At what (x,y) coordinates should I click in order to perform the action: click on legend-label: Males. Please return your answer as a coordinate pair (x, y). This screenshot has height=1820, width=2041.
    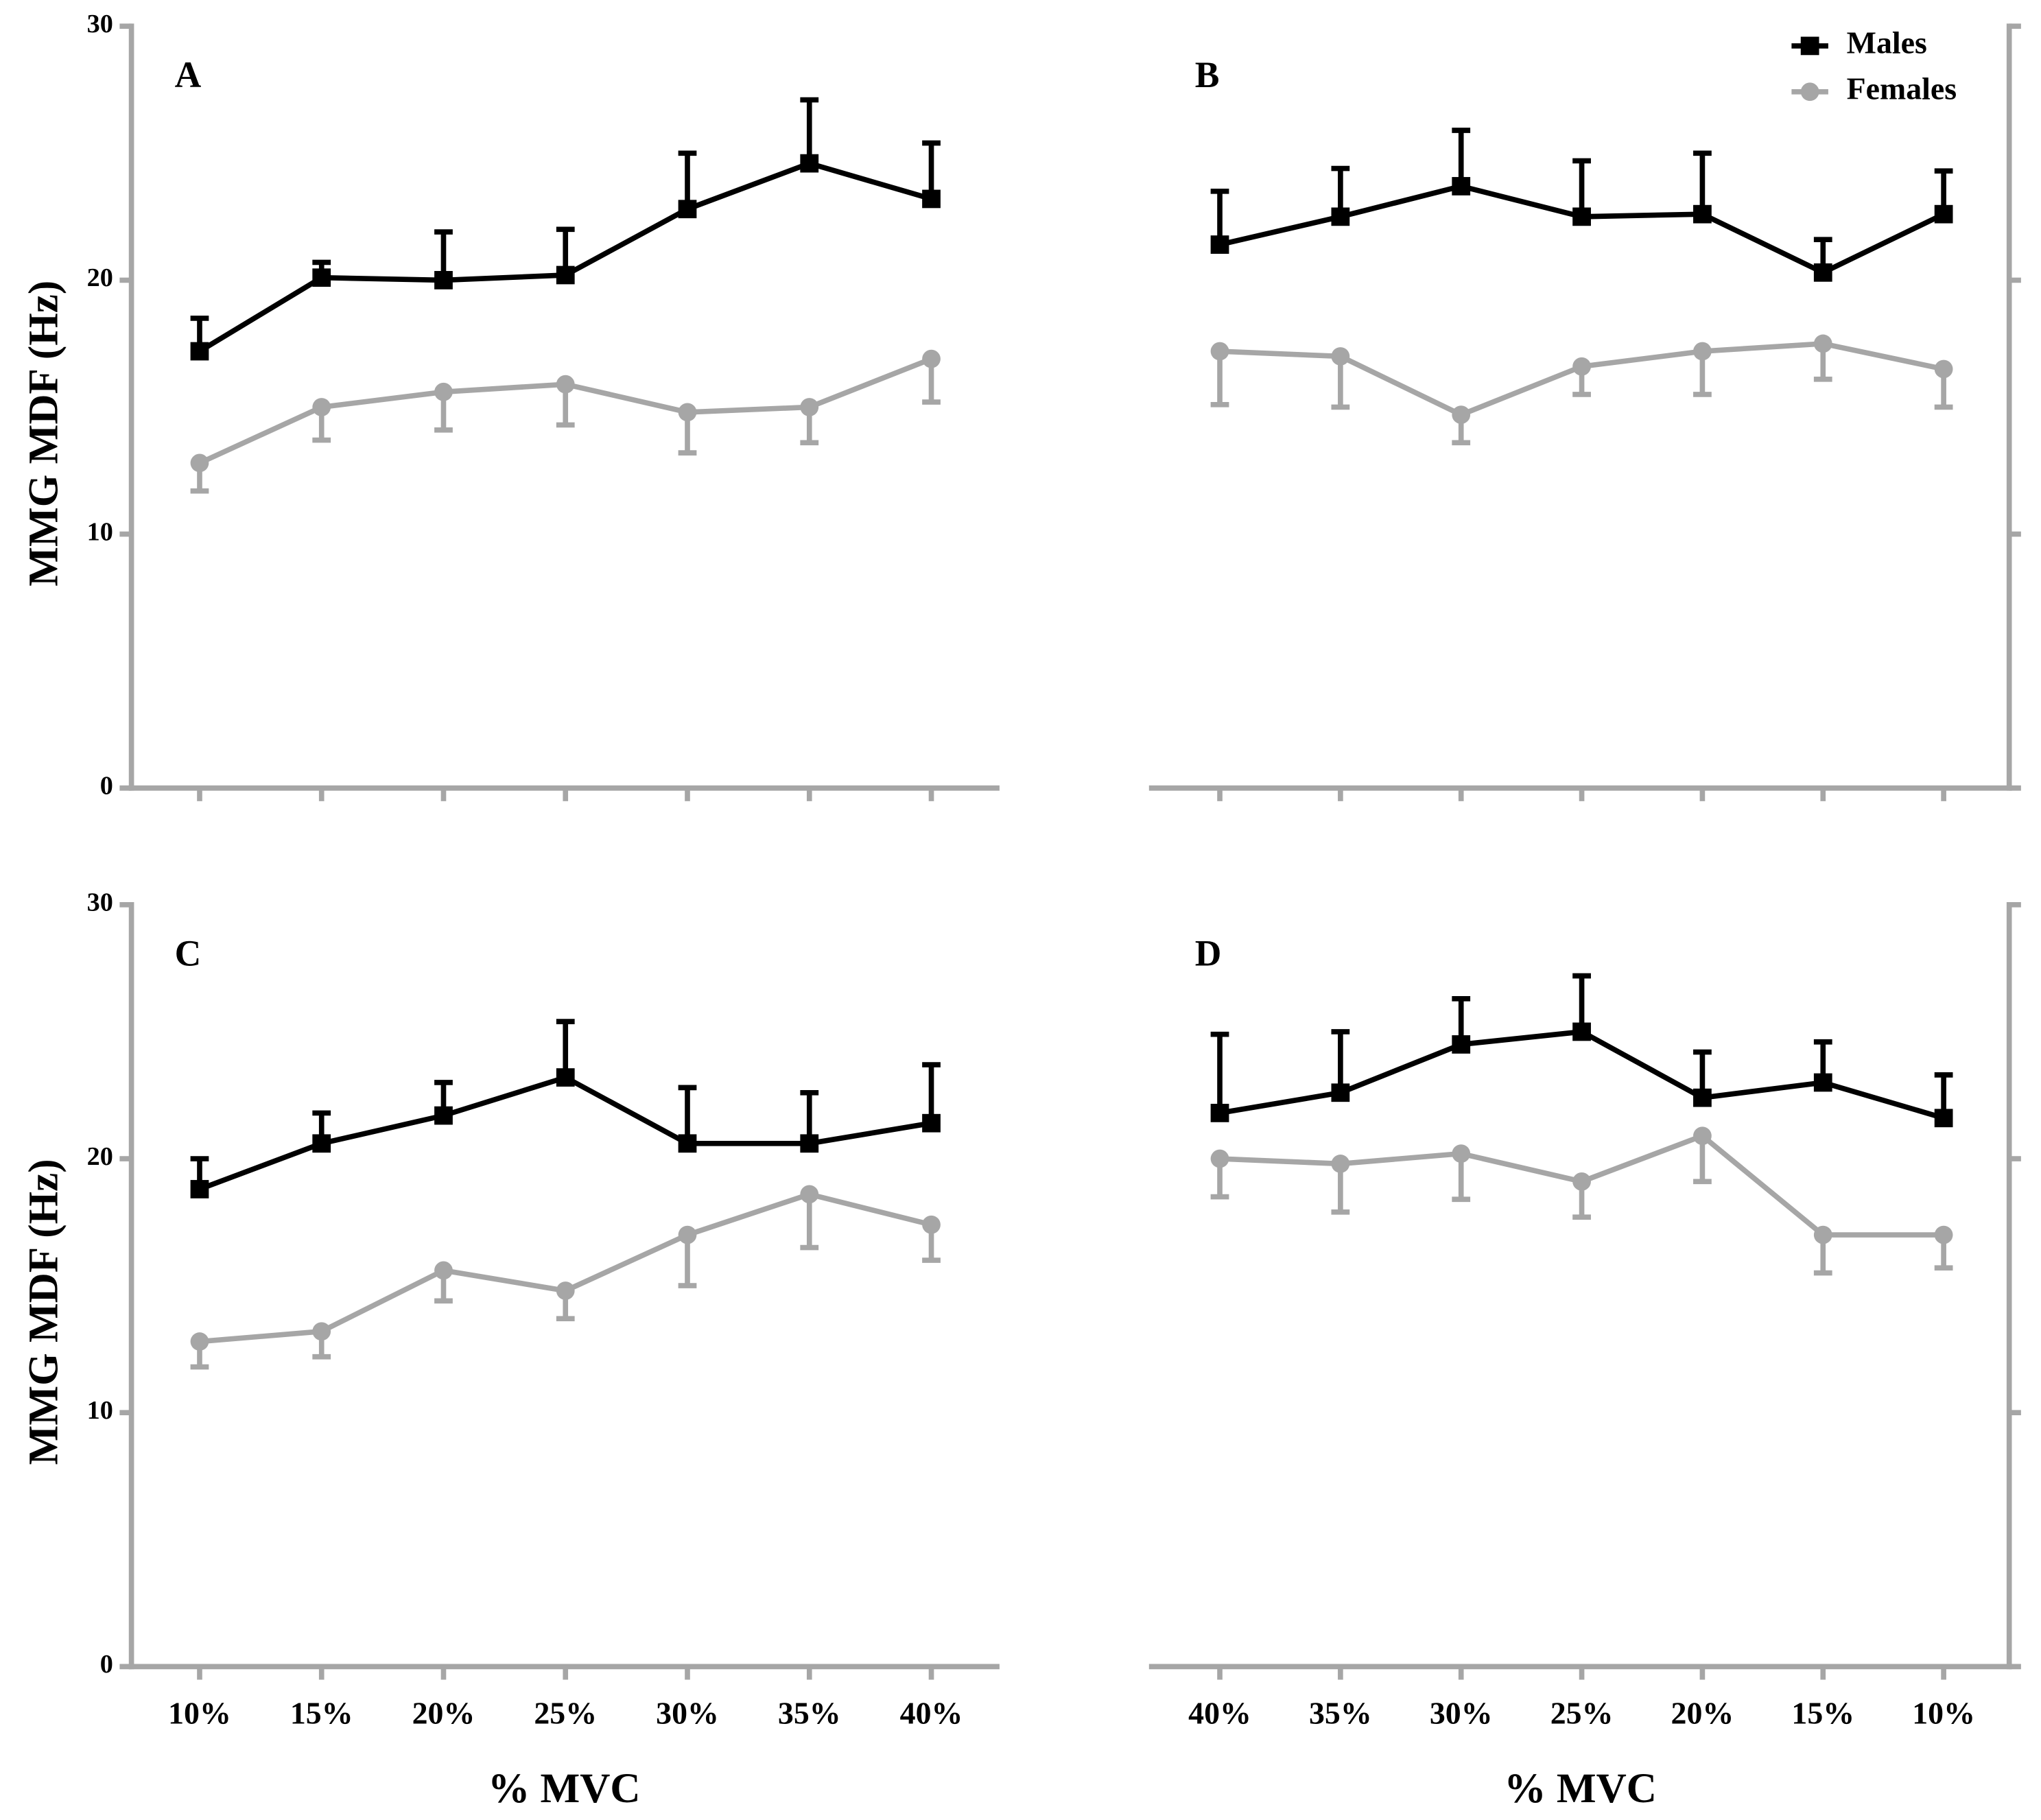
    Looking at the image, I should click on (1887, 42).